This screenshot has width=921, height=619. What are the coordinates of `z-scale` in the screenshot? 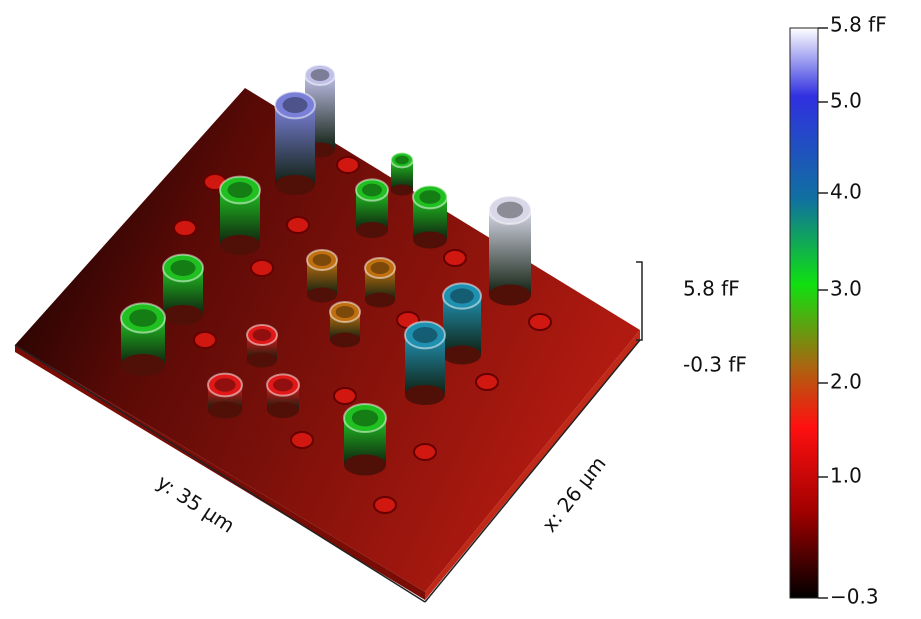 It's located at (639, 301).